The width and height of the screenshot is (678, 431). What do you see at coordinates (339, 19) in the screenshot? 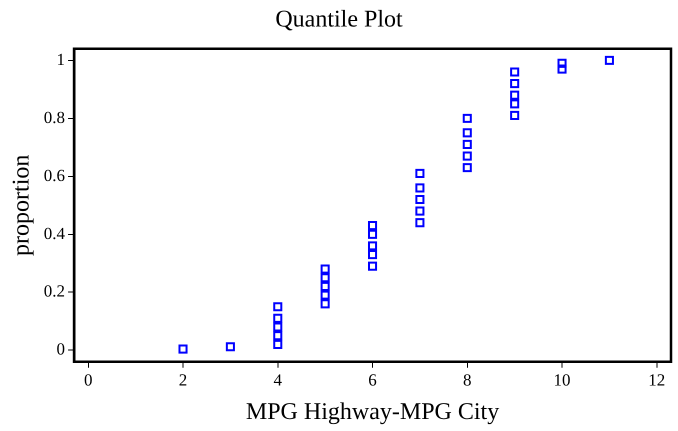
I see `chart-title: Quantile Plot` at bounding box center [339, 19].